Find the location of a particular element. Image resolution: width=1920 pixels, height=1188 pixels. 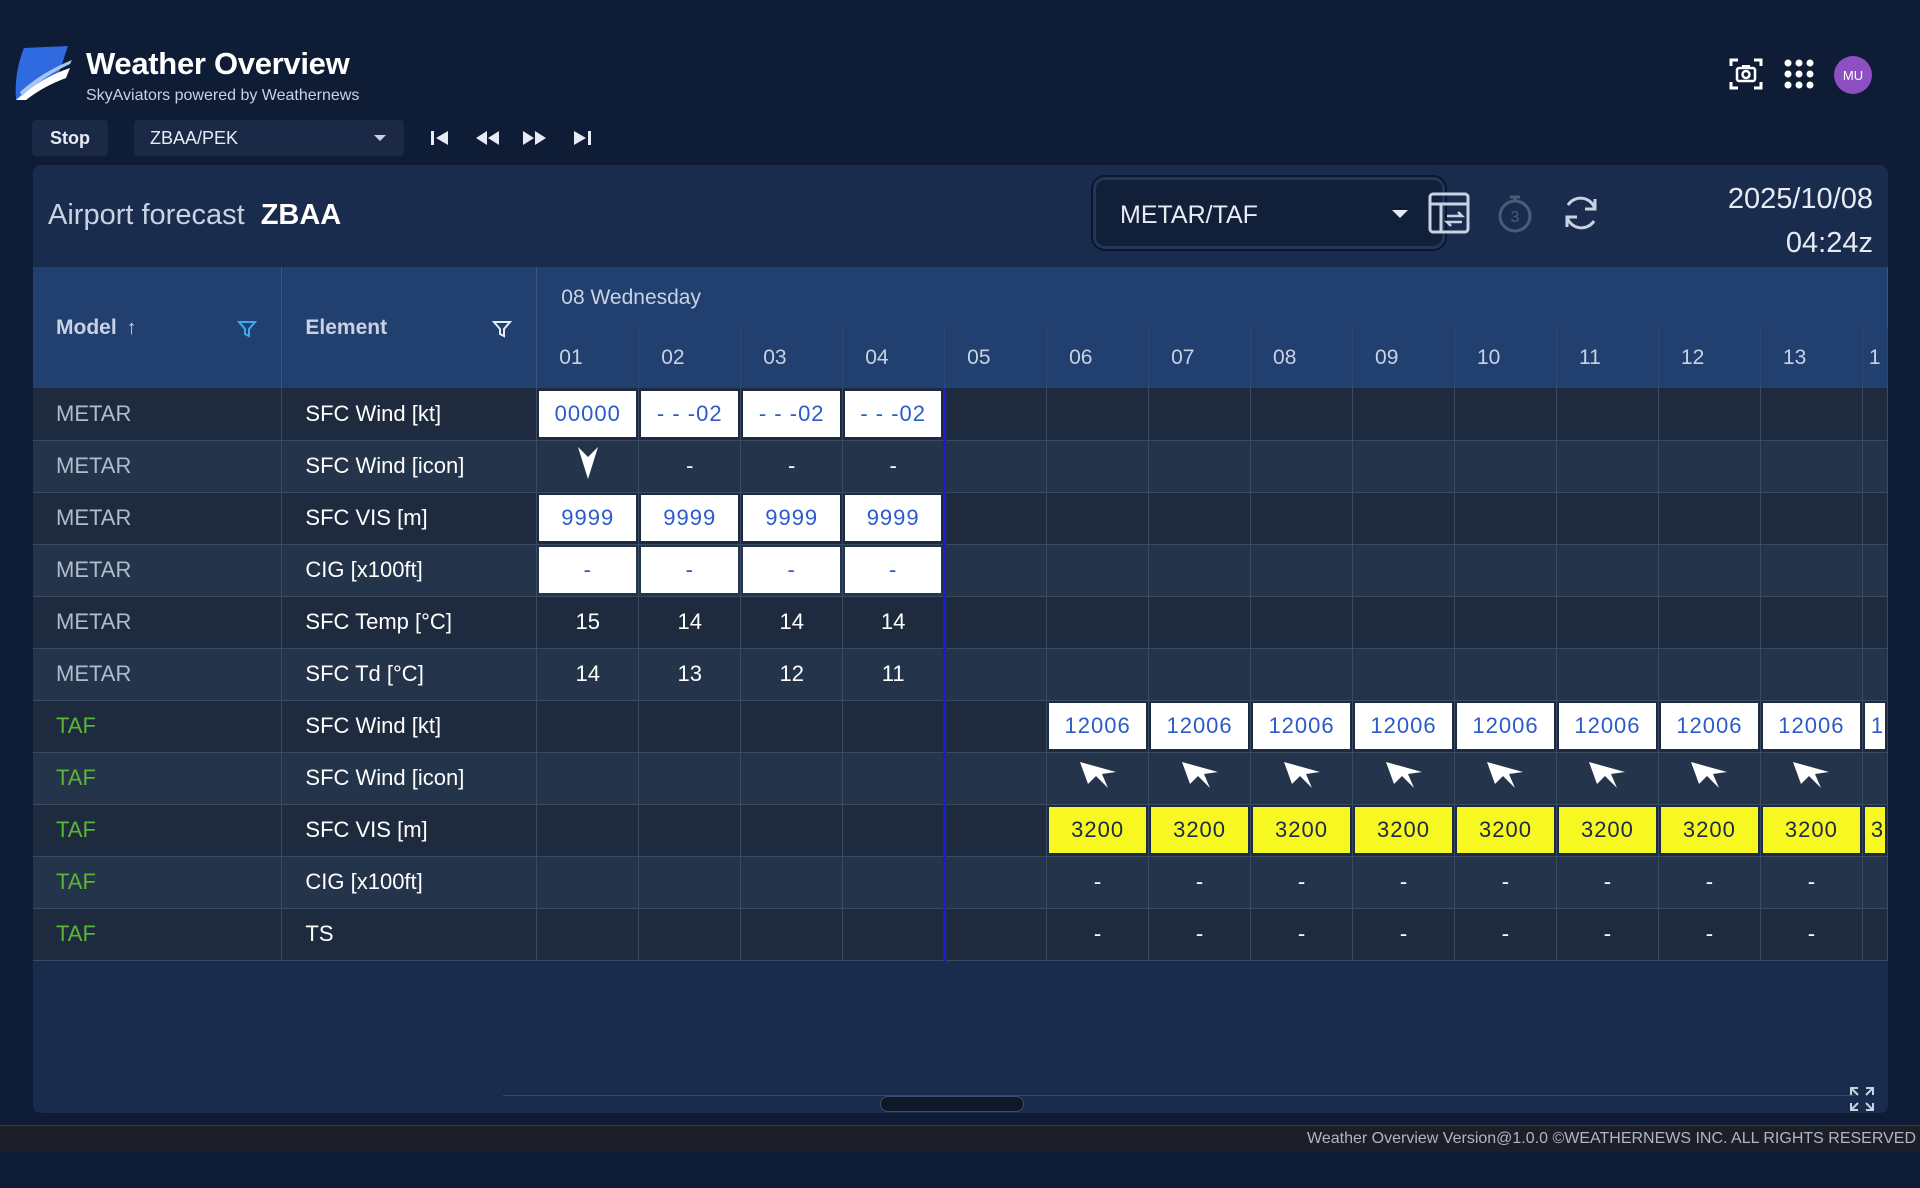

element-cell: SFC Wind [kt] is located at coordinates (409, 726).